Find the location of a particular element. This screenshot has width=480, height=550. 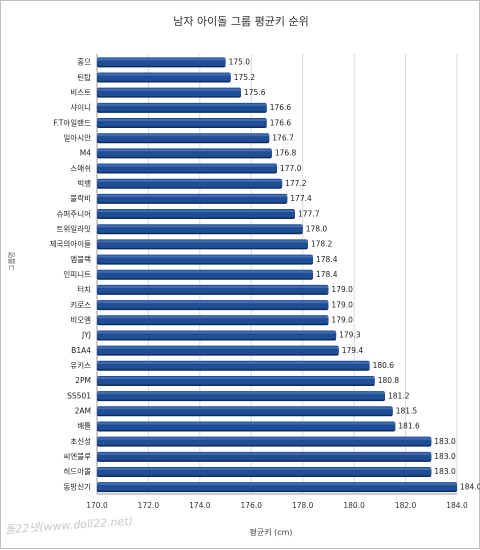

data-label: 181.5 is located at coordinates (407, 411).